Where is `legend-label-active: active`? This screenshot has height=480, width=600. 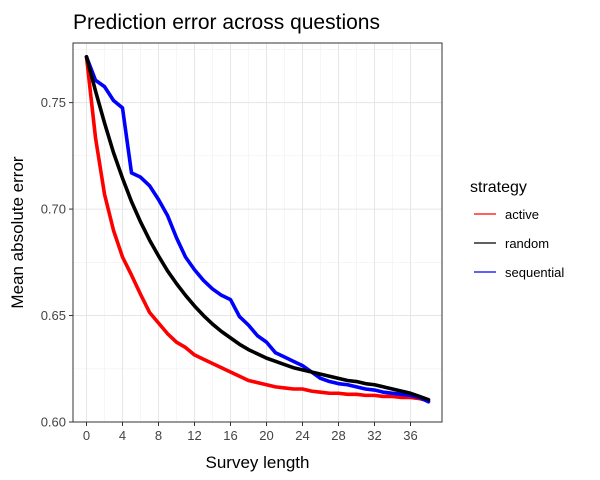
legend-label-active: active is located at coordinates (522, 214).